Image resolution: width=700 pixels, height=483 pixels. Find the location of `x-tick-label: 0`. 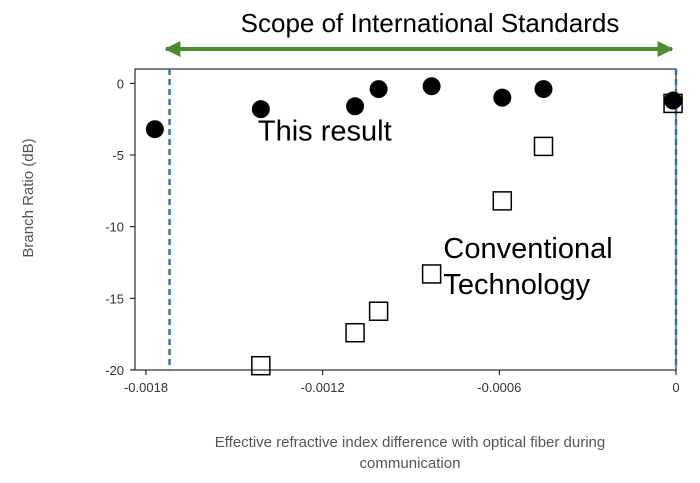

x-tick-label: 0 is located at coordinates (675, 387).